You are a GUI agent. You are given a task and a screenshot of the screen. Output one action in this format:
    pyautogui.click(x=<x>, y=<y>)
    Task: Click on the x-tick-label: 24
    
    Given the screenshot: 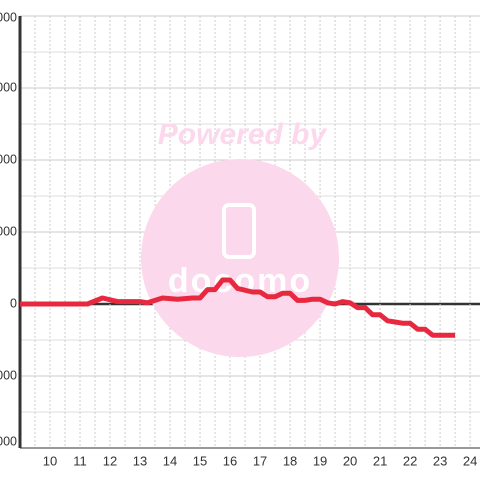 What is the action you would take?
    pyautogui.click(x=470, y=460)
    